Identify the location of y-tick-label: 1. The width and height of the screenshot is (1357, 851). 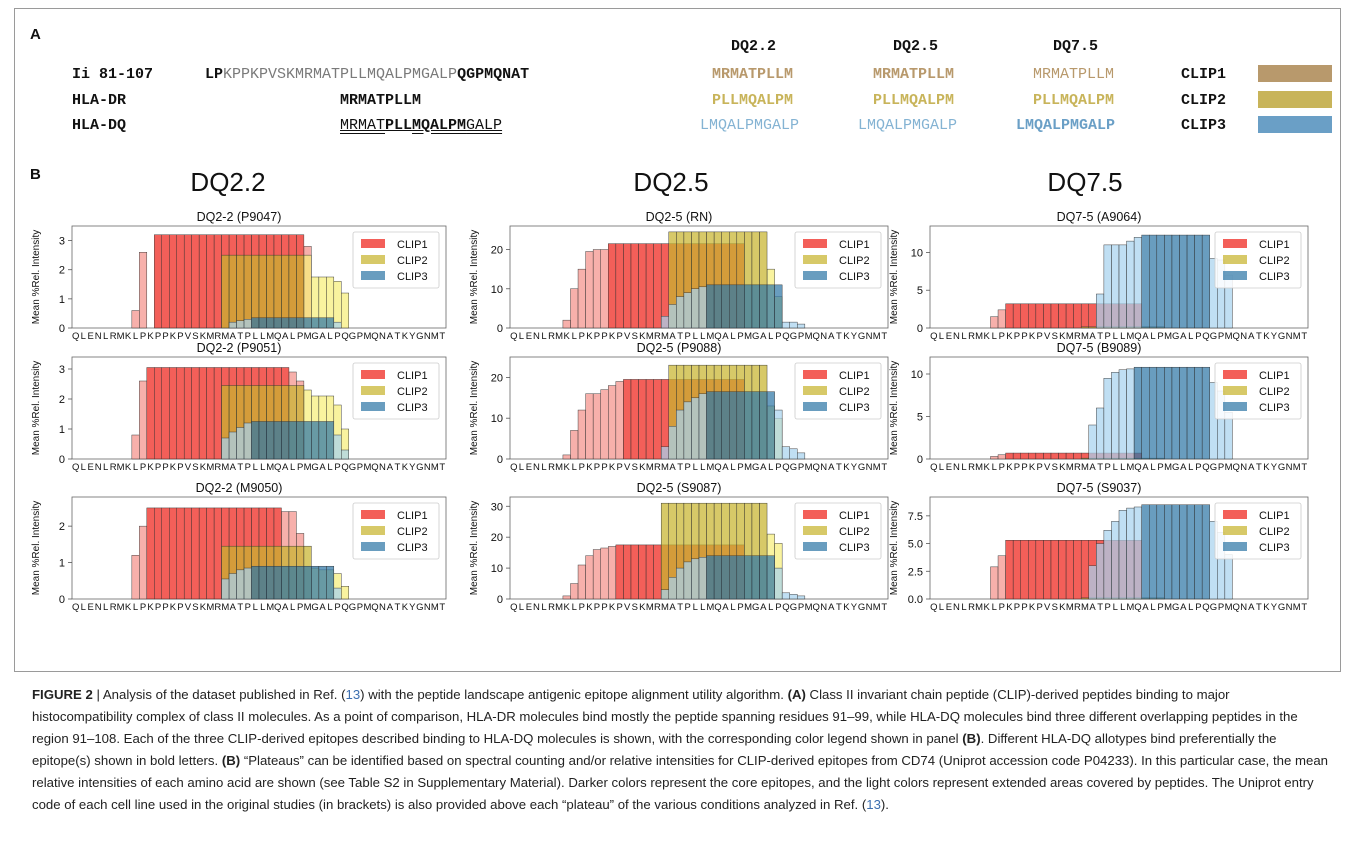
(62, 564).